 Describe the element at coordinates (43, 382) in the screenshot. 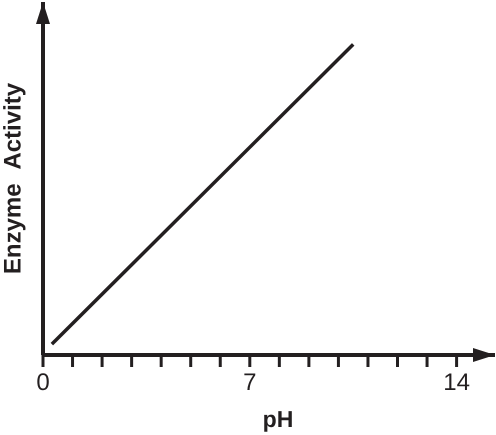

I see `x-tick-label: 0` at that location.